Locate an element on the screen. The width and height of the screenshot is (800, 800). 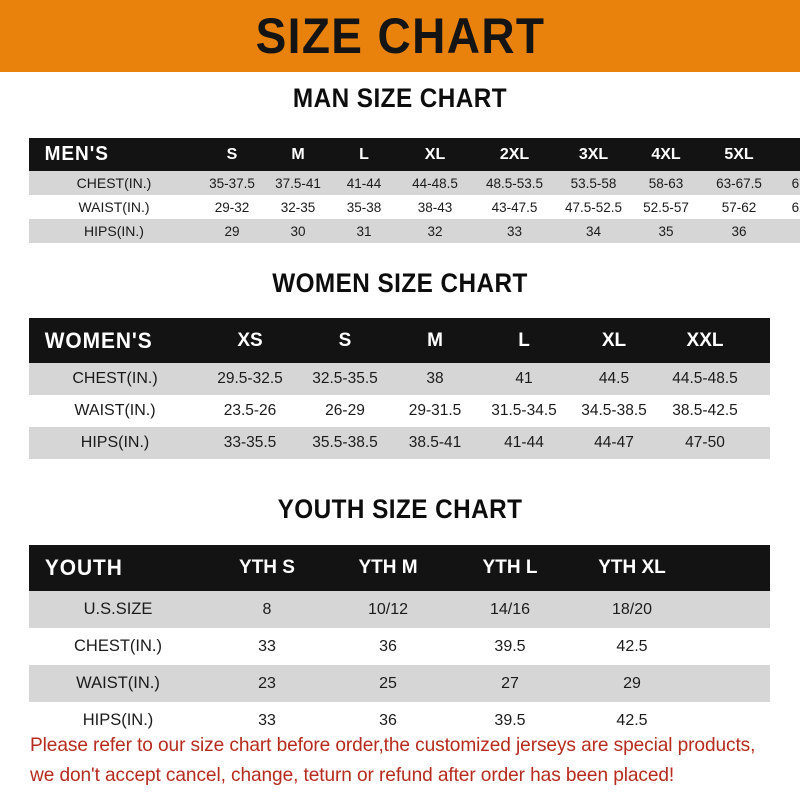
column-header-size-4: XL is located at coordinates (614, 340).